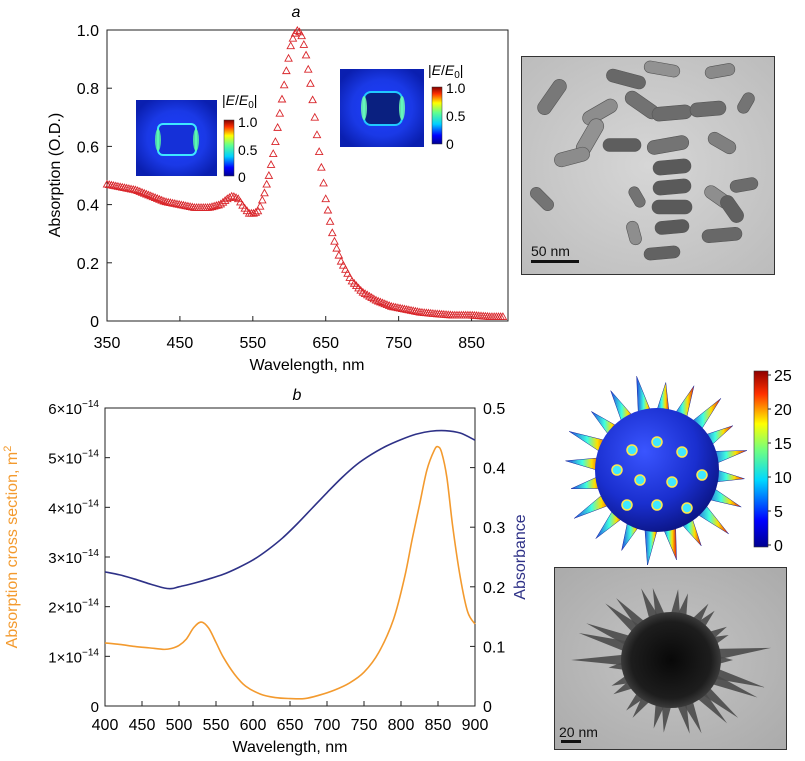  Describe the element at coordinates (520, 556) in the screenshot. I see `panel-b-right-y-axis-title: Absorbance` at that location.